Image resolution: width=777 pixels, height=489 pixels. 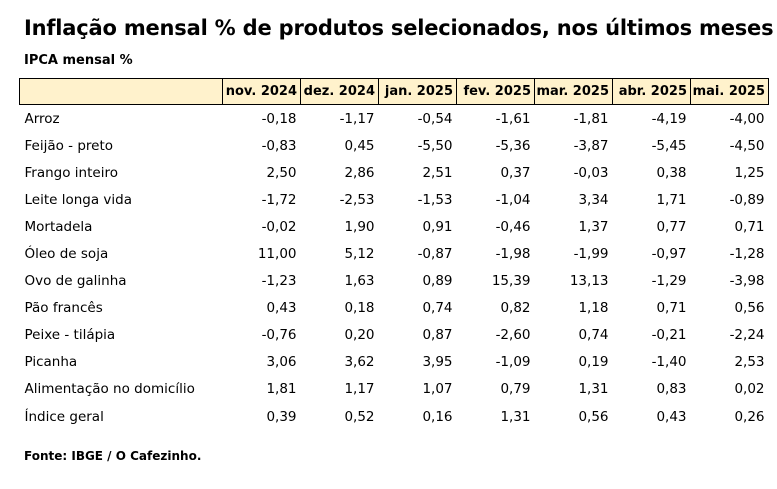 What do you see at coordinates (281, 362) in the screenshot?
I see `value-cell: 3,06` at bounding box center [281, 362].